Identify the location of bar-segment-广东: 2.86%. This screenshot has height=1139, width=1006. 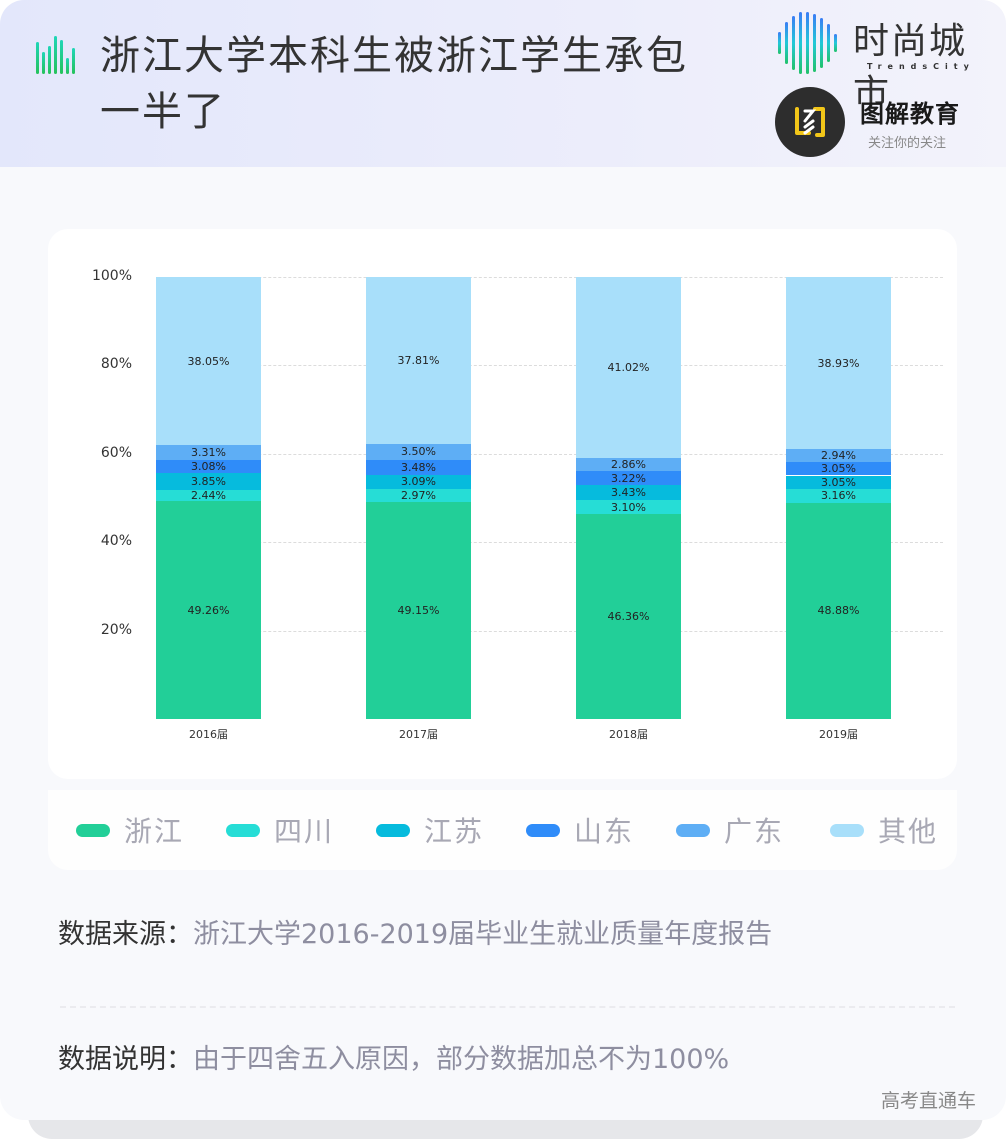
(628, 464).